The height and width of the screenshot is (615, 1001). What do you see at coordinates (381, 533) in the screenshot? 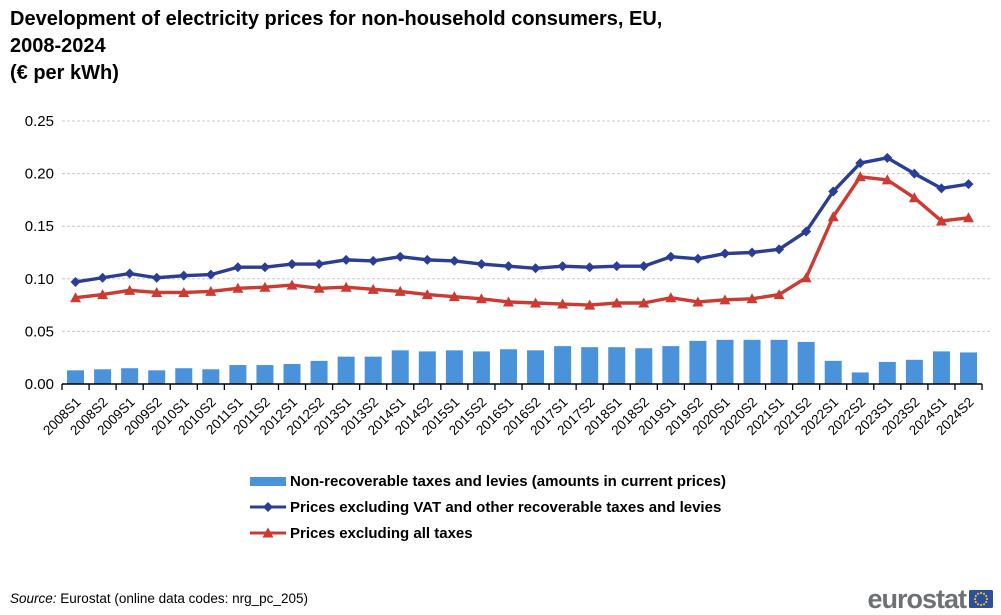
I see `legend-label: Prices excluding all taxes` at bounding box center [381, 533].